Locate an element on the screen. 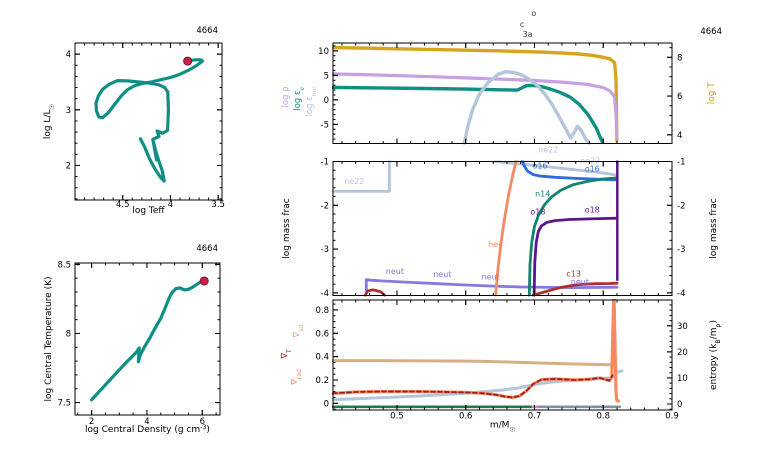  central-trho-track-line is located at coordinates (147, 340).